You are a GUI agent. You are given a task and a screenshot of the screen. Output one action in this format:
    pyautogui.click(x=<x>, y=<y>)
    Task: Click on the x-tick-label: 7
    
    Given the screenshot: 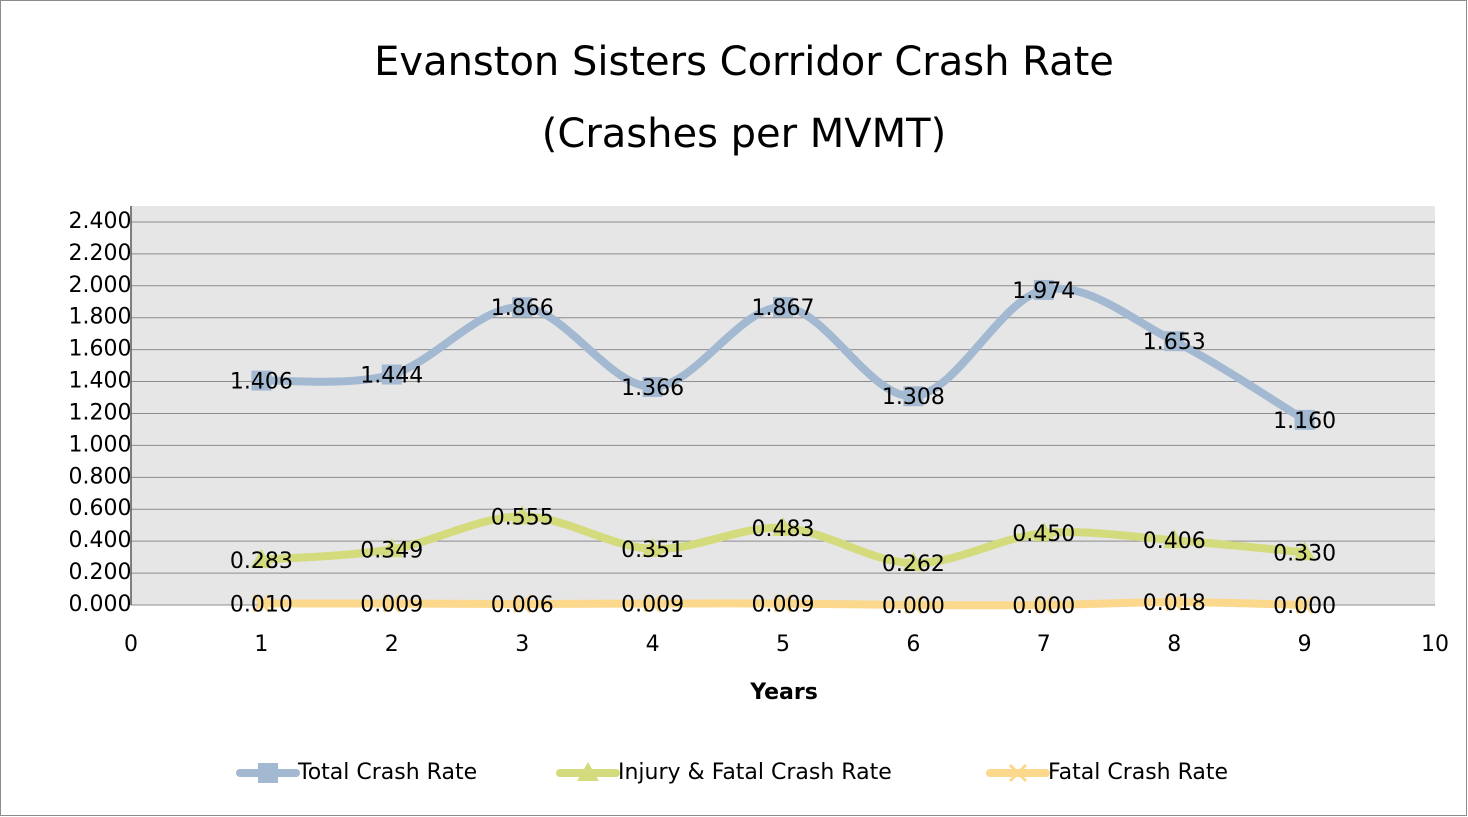 What is the action you would take?
    pyautogui.click(x=1044, y=644)
    